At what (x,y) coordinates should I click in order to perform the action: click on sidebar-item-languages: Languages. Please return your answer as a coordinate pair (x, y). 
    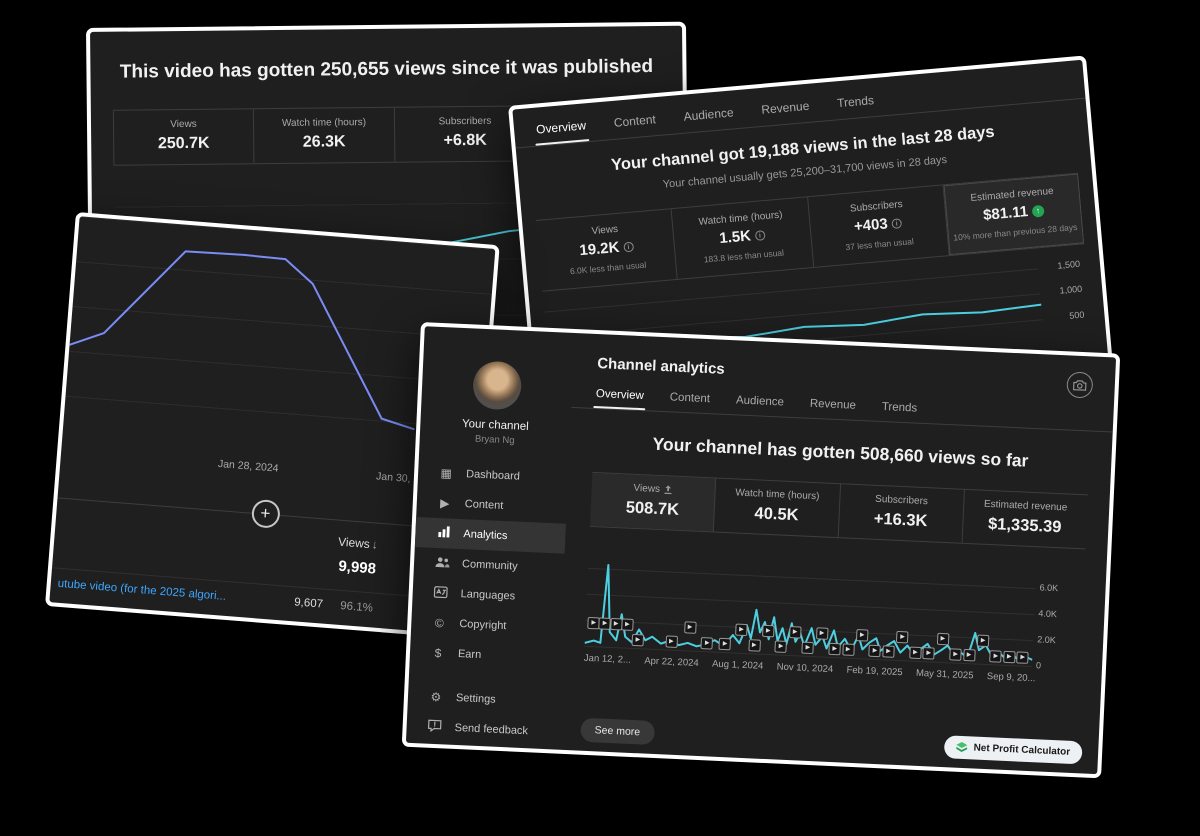
    Looking at the image, I should click on (487, 595).